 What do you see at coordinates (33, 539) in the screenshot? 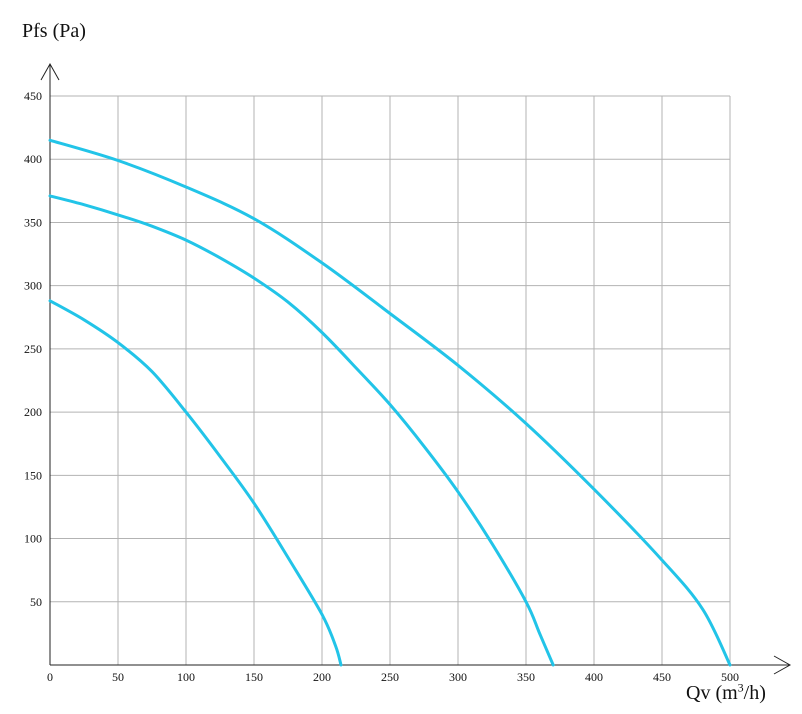
I see `y-tick-label: 100` at bounding box center [33, 539].